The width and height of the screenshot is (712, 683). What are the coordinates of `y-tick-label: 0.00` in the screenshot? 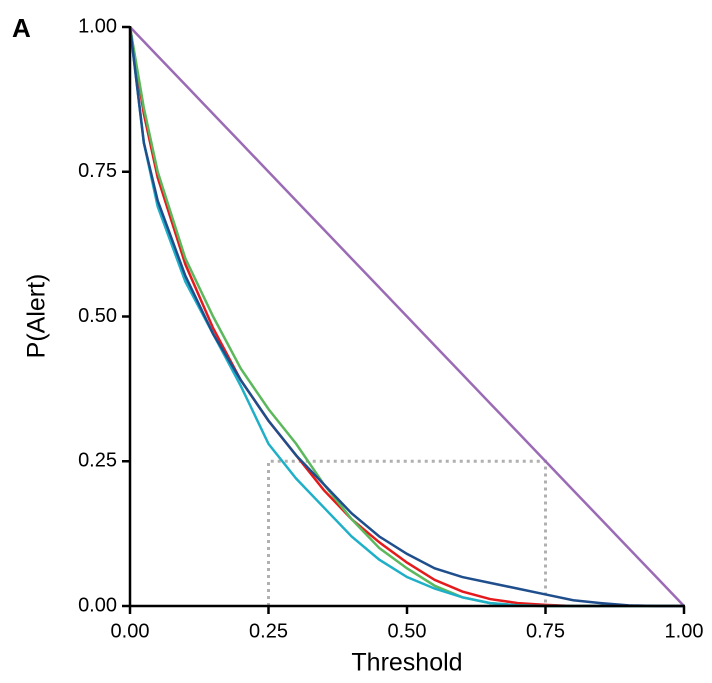 It's located at (97, 605).